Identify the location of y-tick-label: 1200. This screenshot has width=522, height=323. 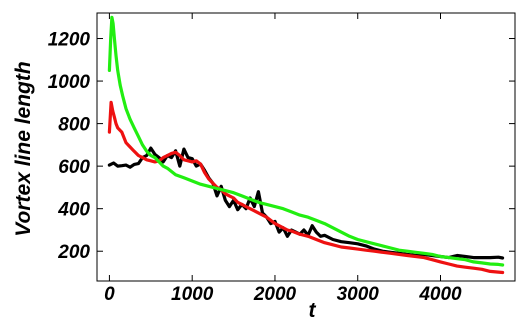
(69, 40).